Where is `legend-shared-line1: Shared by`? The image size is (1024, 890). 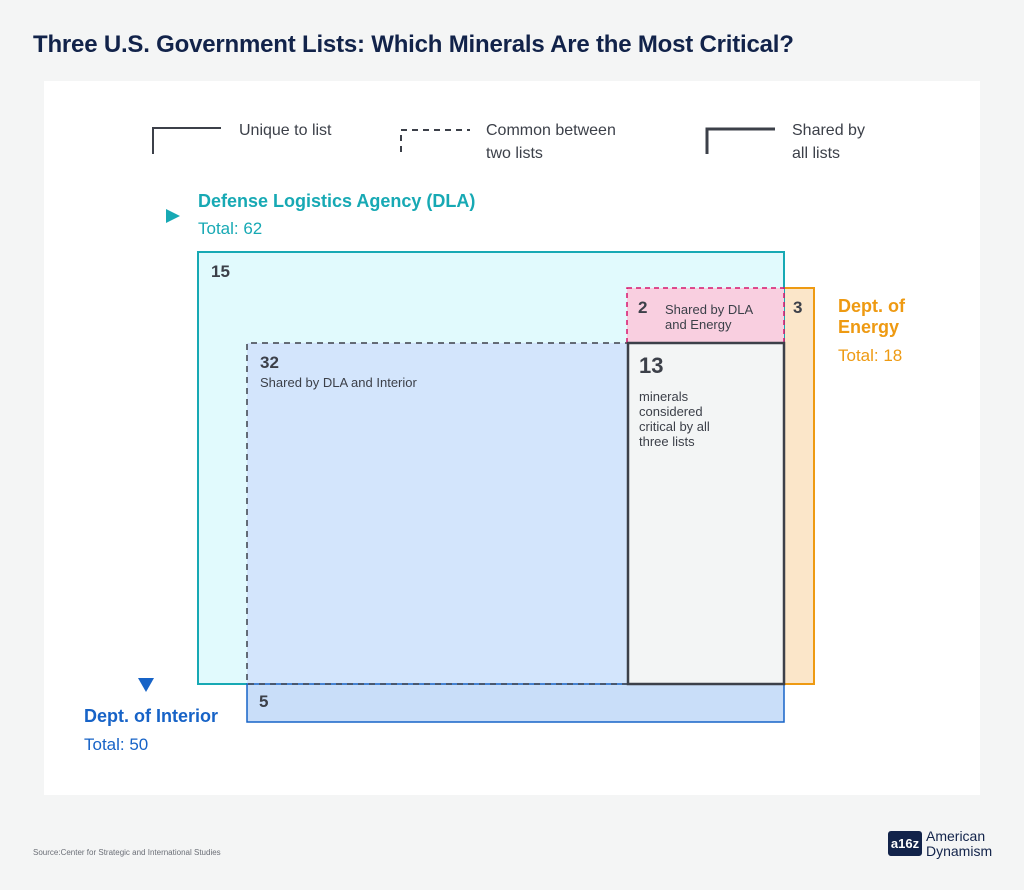 legend-shared-line1: Shared by is located at coordinates (828, 130).